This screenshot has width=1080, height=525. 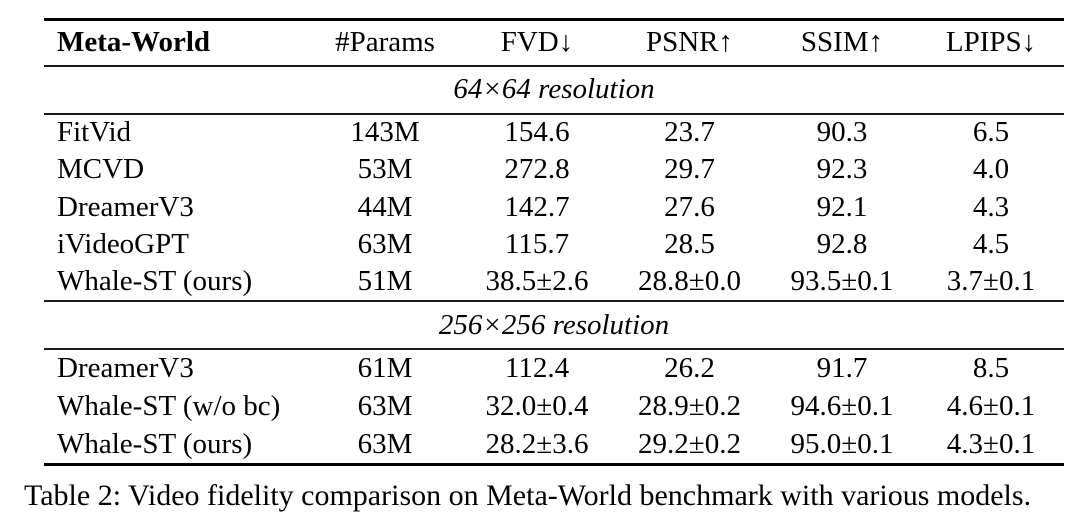 What do you see at coordinates (991, 206) in the screenshot?
I see `cell-lpips: 4.3` at bounding box center [991, 206].